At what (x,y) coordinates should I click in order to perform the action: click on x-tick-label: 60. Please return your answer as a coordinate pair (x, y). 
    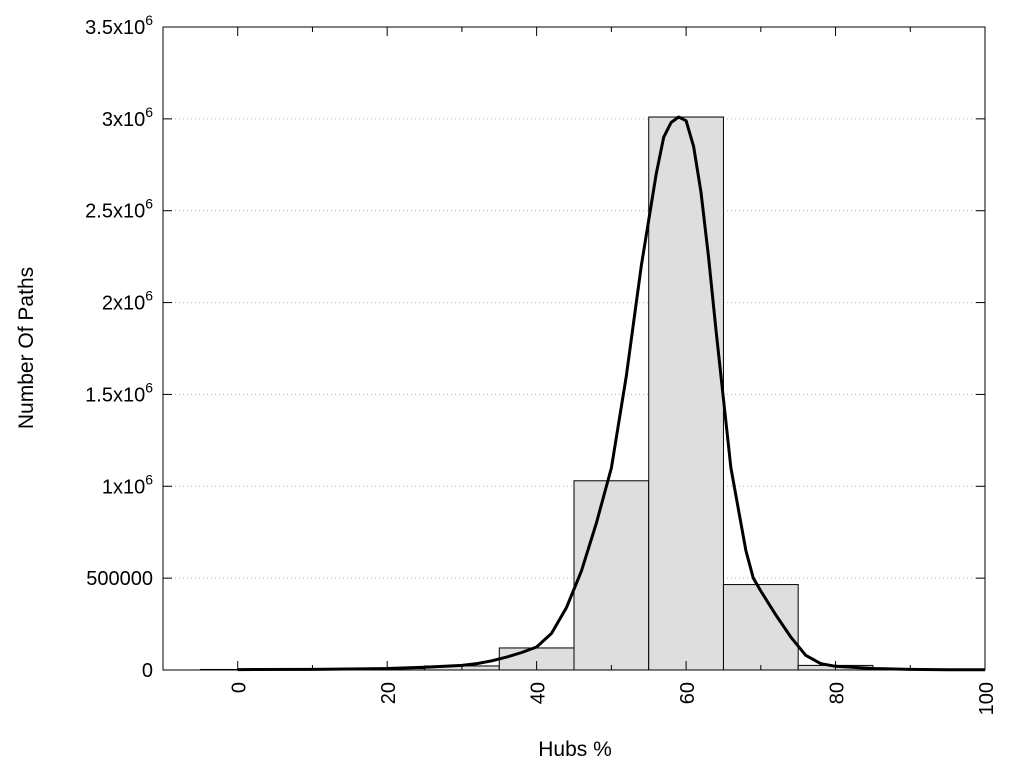
    Looking at the image, I should click on (688, 693).